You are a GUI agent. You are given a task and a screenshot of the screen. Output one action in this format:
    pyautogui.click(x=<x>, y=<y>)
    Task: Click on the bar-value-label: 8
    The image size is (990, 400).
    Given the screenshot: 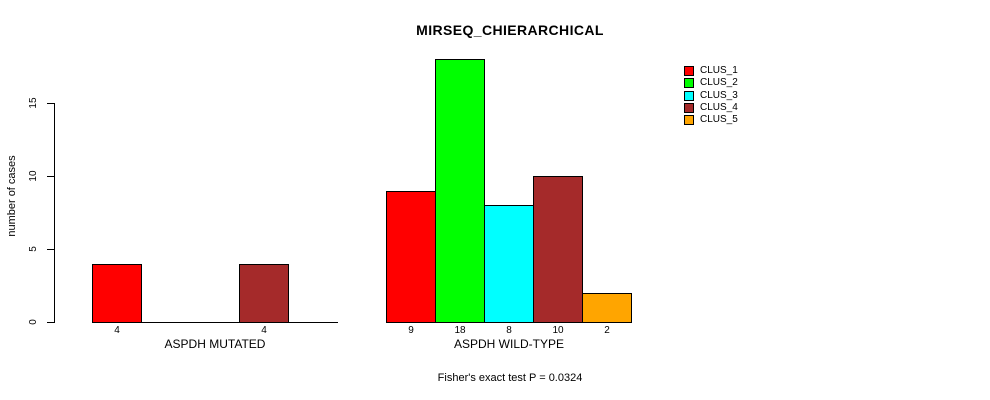 What is the action you would take?
    pyautogui.click(x=509, y=330)
    